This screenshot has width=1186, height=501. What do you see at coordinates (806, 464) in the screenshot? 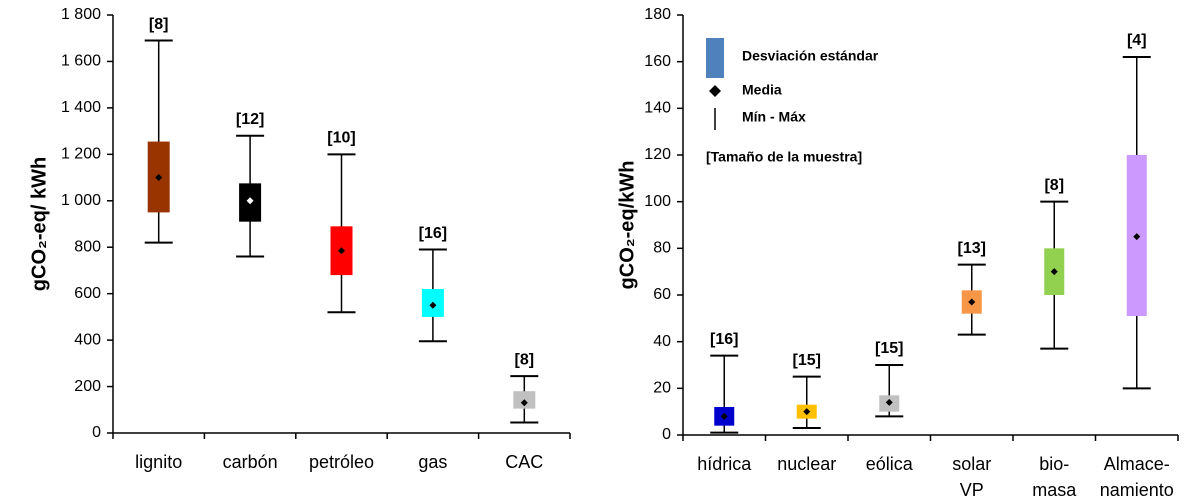
I see `x-tick-label: nuclear` at bounding box center [806, 464].